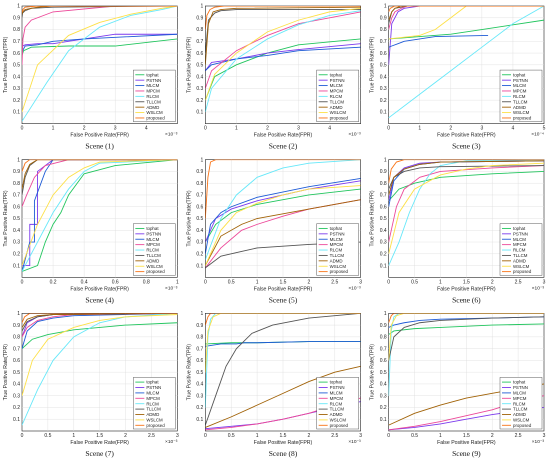 Image resolution: width=550 pixels, height=461 pixels. What do you see at coordinates (414, 282) in the screenshot?
I see `x-tick-label: 0.5` at bounding box center [414, 282].